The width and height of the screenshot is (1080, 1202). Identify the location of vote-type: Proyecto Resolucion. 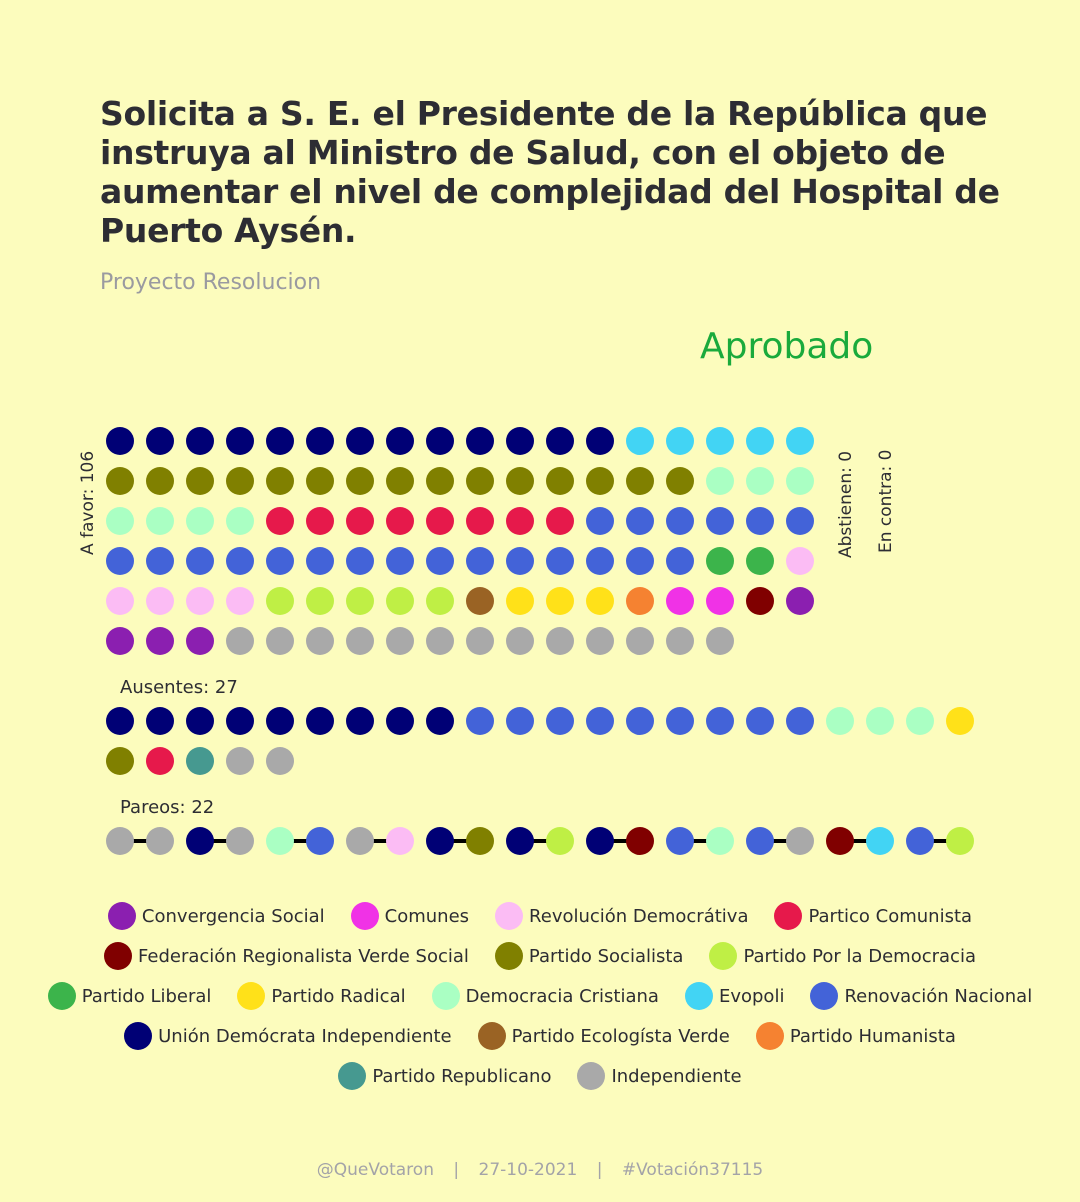
(211, 282).